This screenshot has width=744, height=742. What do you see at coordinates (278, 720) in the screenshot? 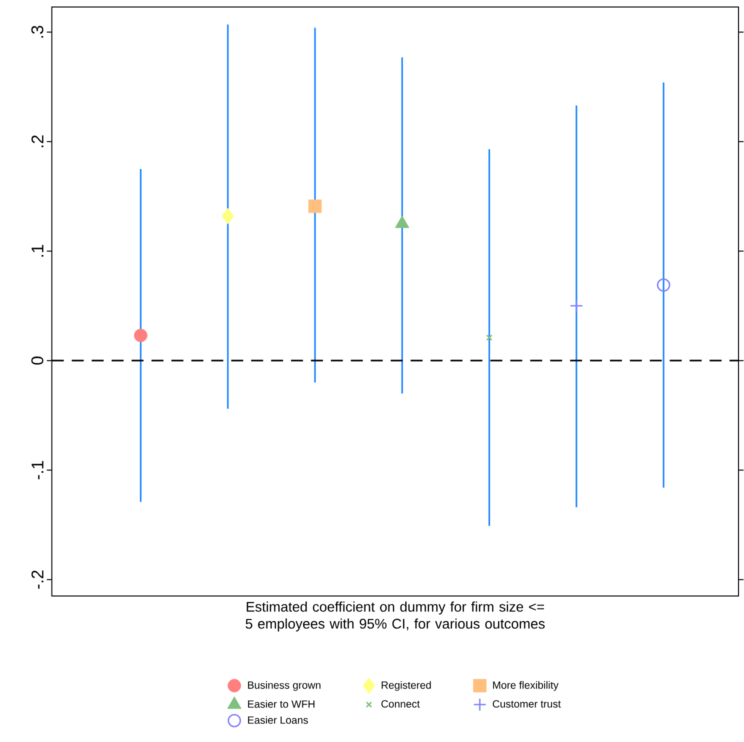
I see `legend-label: Easier Loans` at bounding box center [278, 720].